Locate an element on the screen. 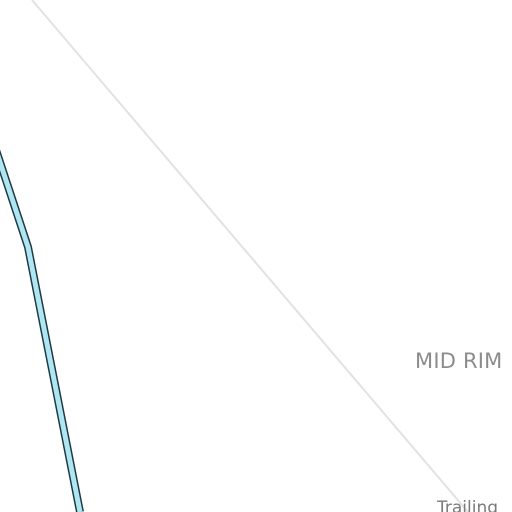 The width and height of the screenshot is (512, 512). trail-label: Trailing is located at coordinates (468, 505).